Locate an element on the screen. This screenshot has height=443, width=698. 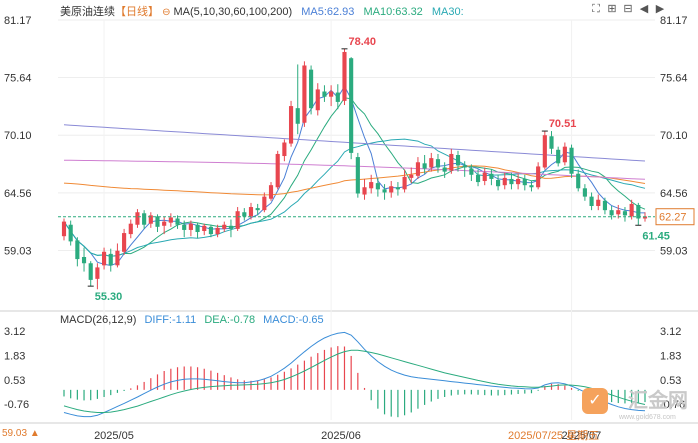
x-tick-label: 2025/07 is located at coordinates (582, 436).